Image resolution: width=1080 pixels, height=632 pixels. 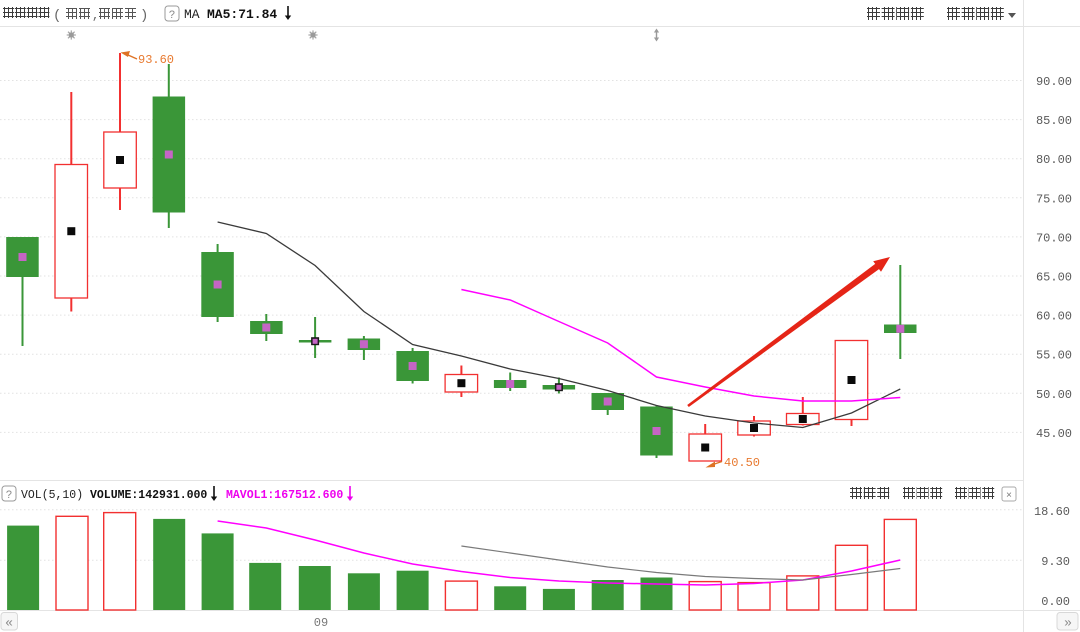 I want to click on svg-text: 40.50, so click(x=742, y=463).